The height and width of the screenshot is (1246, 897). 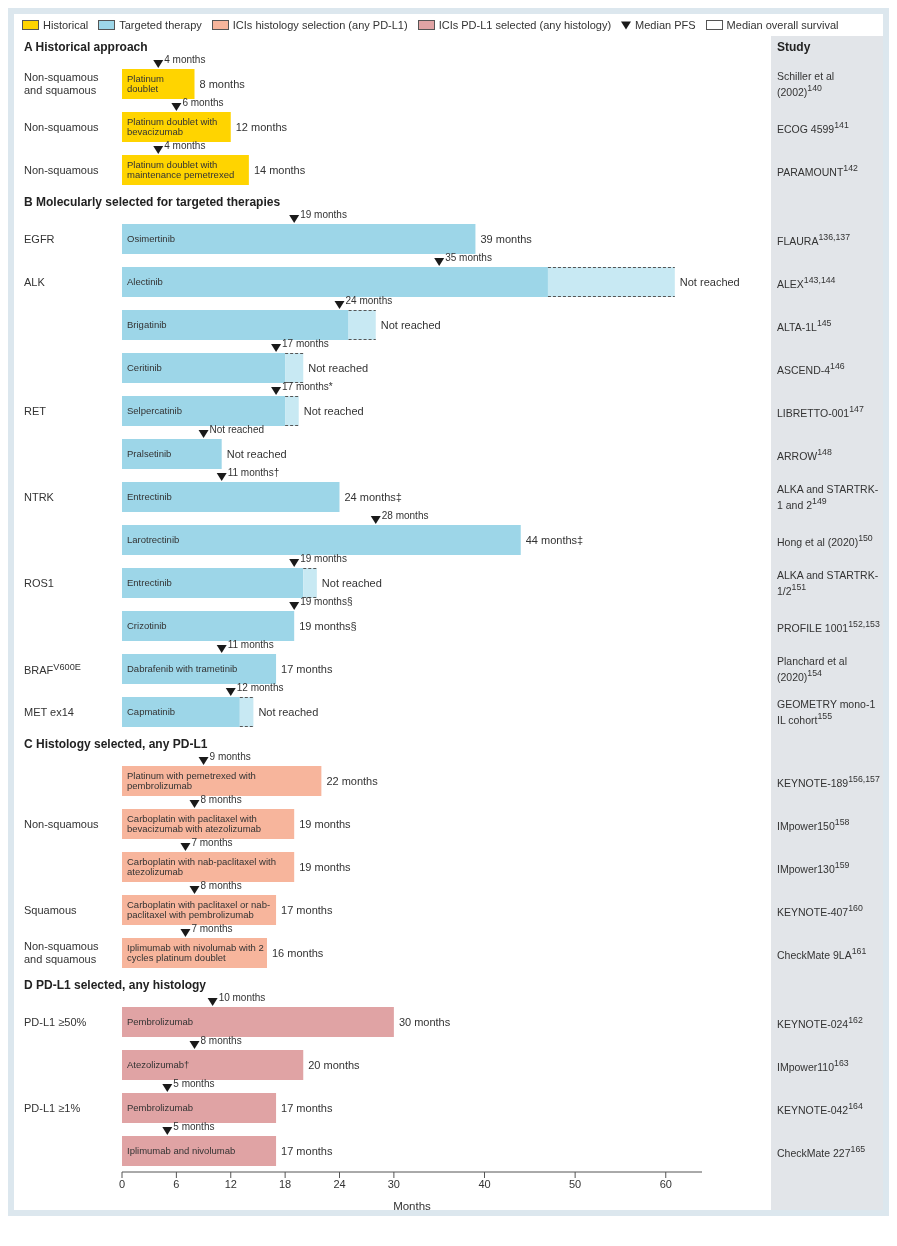 What do you see at coordinates (122, 1183) in the screenshot?
I see `x-tick-label: 0` at bounding box center [122, 1183].